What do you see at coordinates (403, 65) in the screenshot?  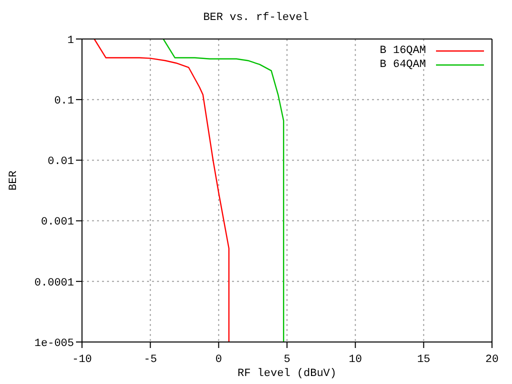 I see `legend-label: B 64QAM` at bounding box center [403, 65].